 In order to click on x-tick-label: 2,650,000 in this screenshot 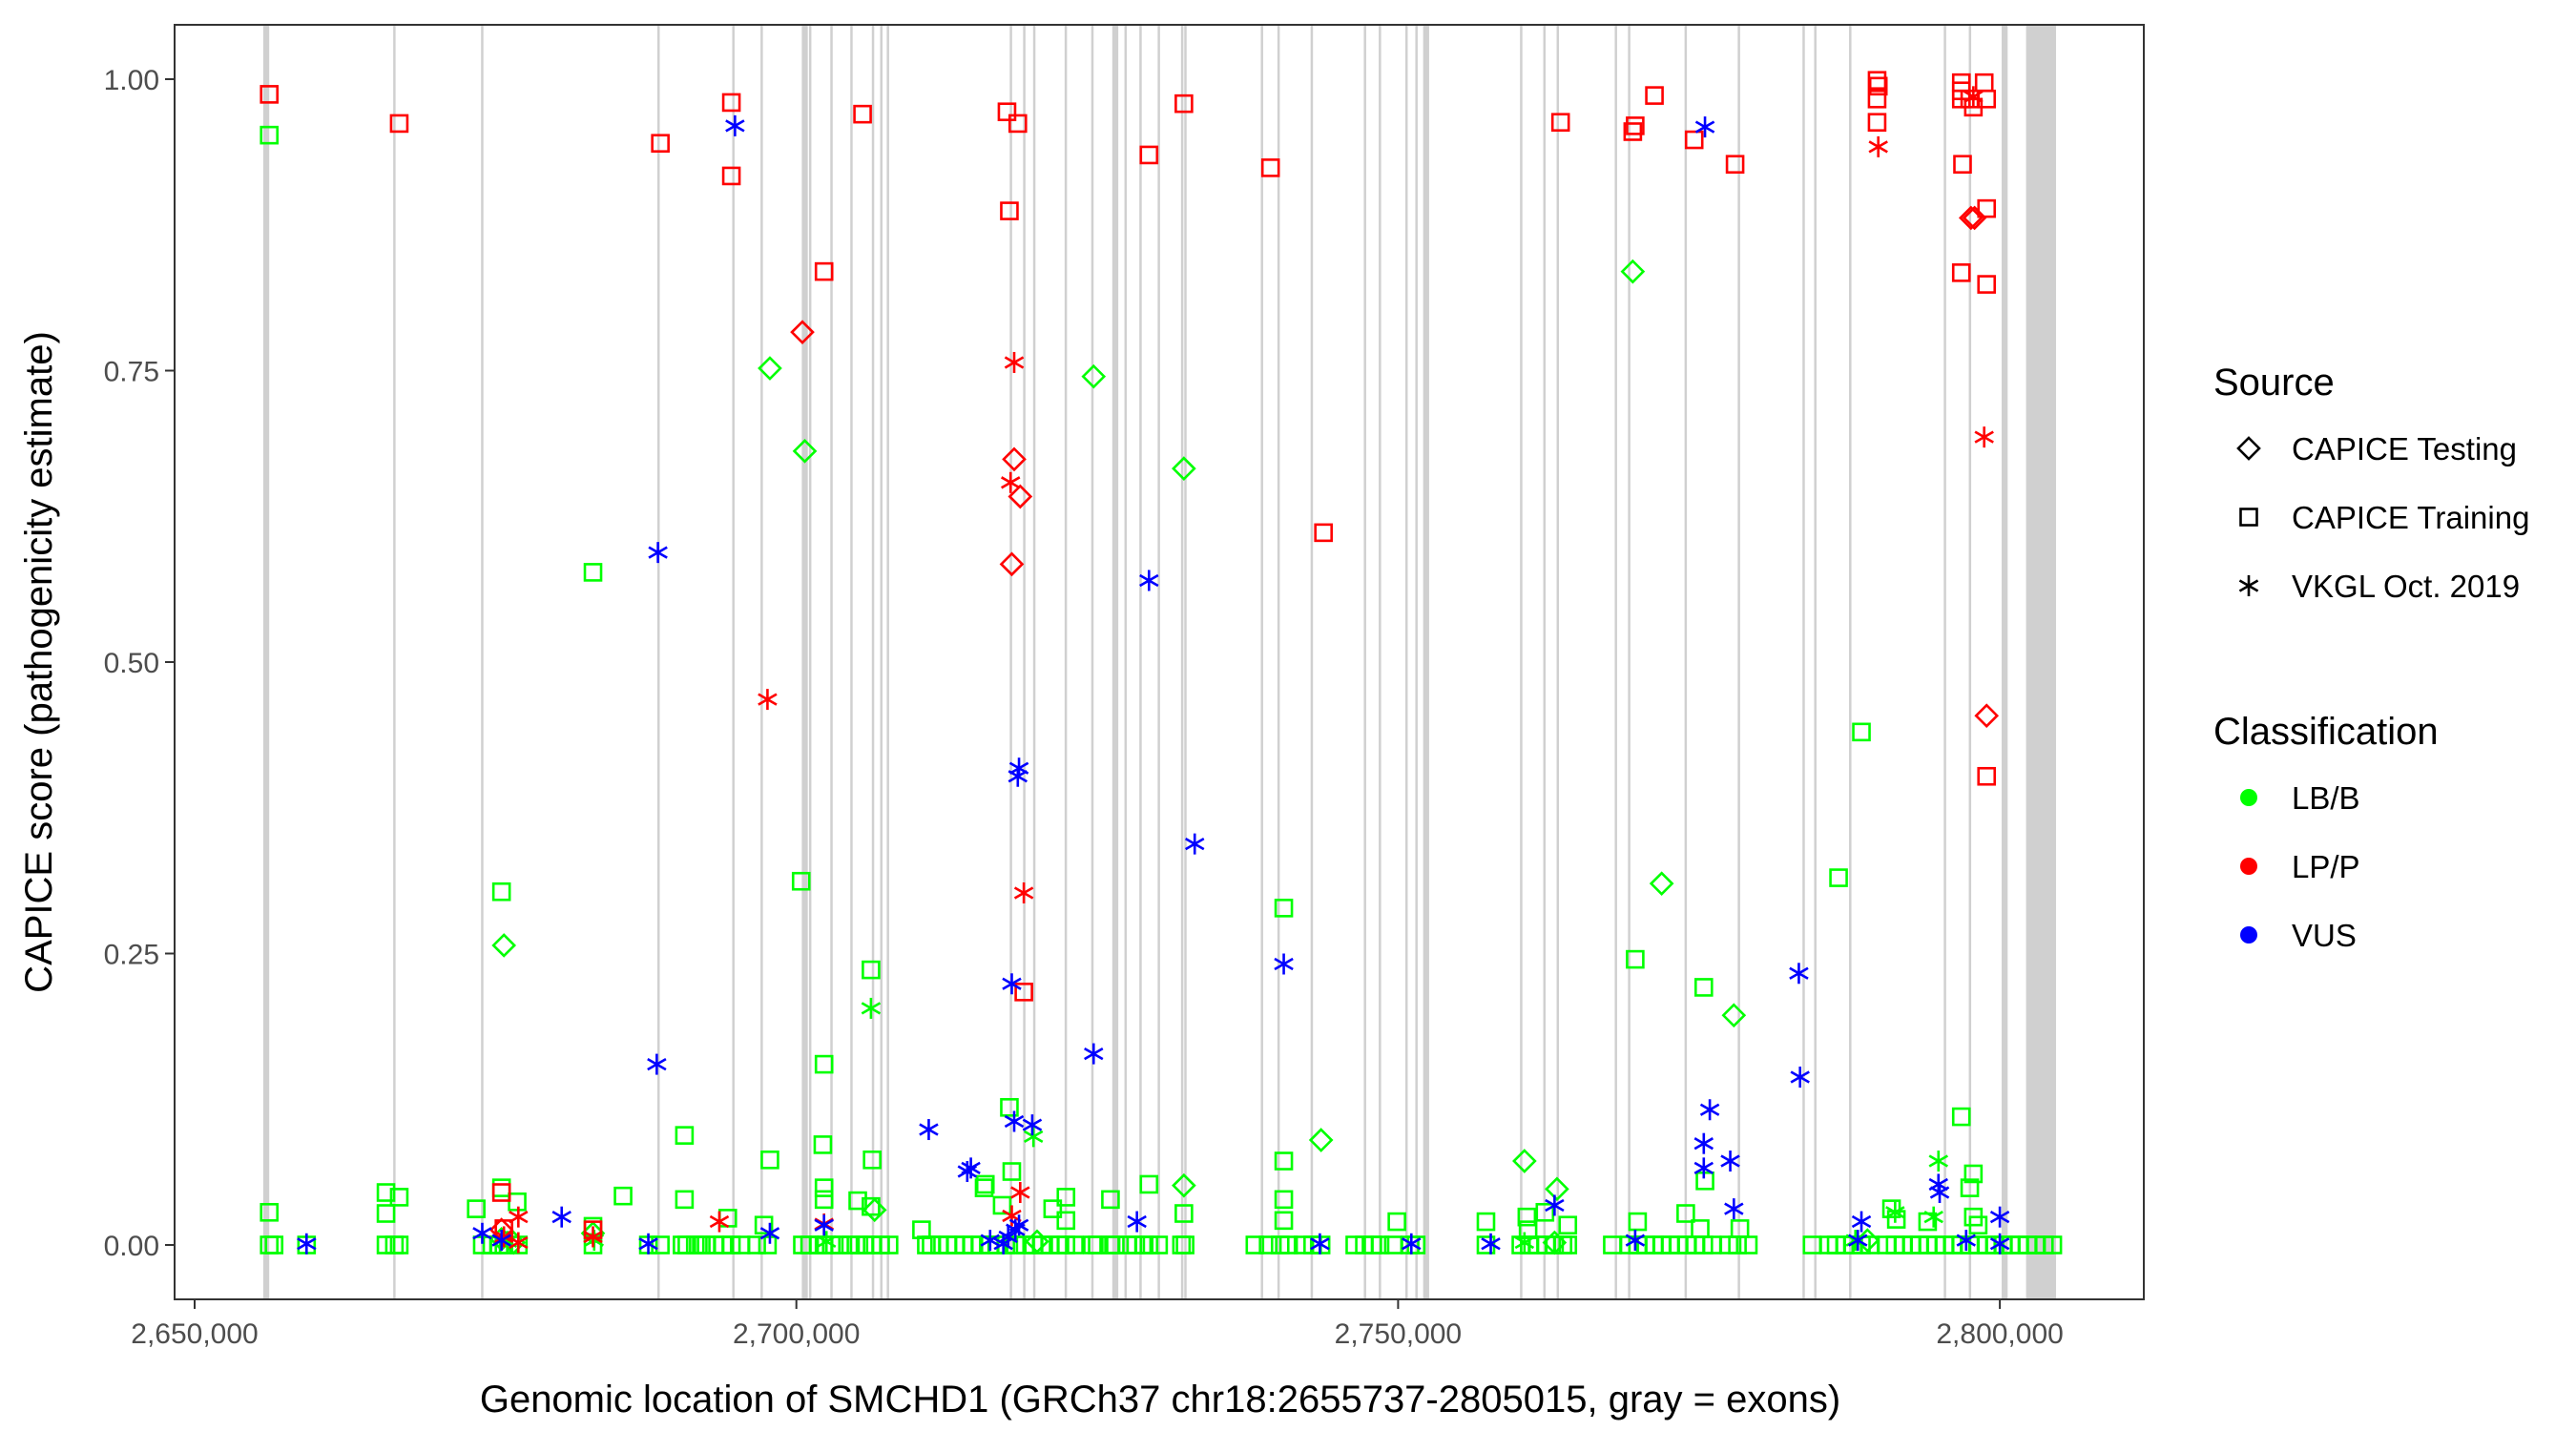, I will do `click(194, 1334)`.